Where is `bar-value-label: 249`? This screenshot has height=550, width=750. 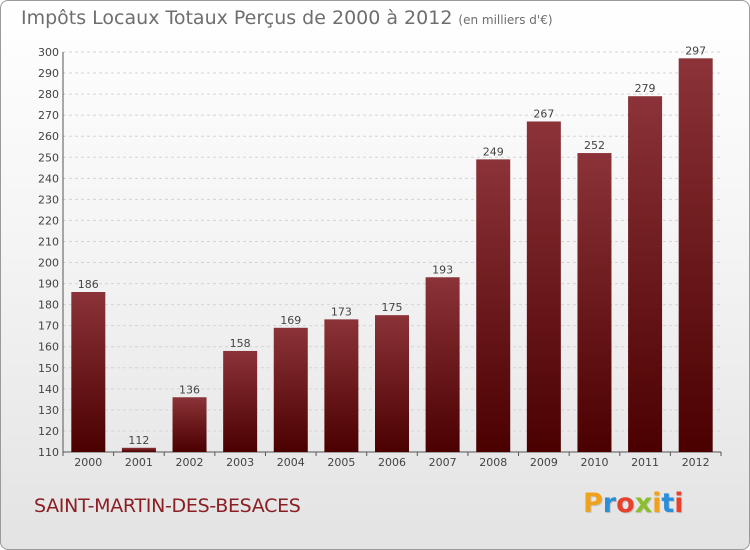 bar-value-label: 249 is located at coordinates (493, 151).